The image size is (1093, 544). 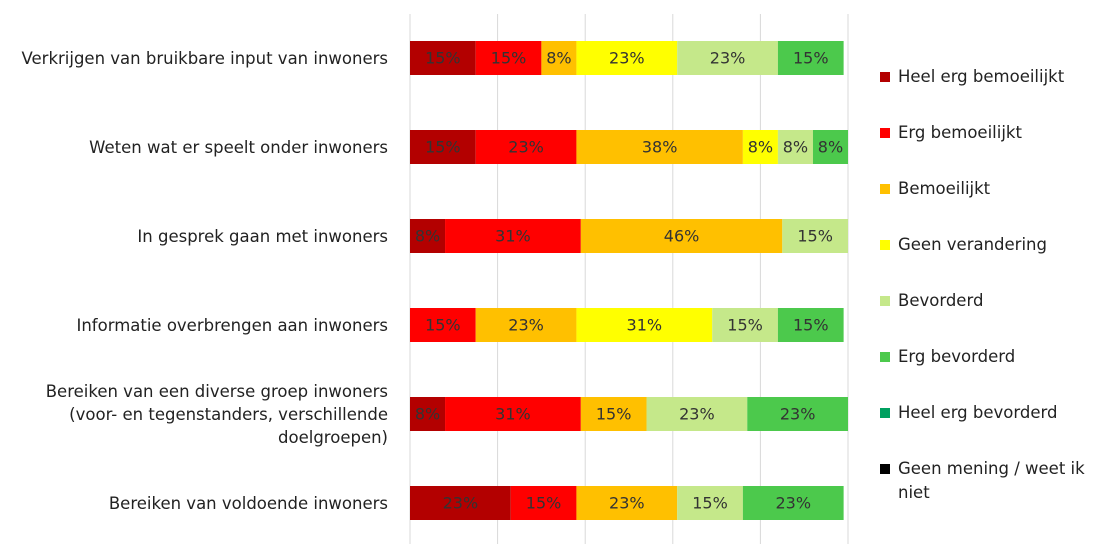 I want to click on legend-label: Bemoeilijkt, so click(x=944, y=188).